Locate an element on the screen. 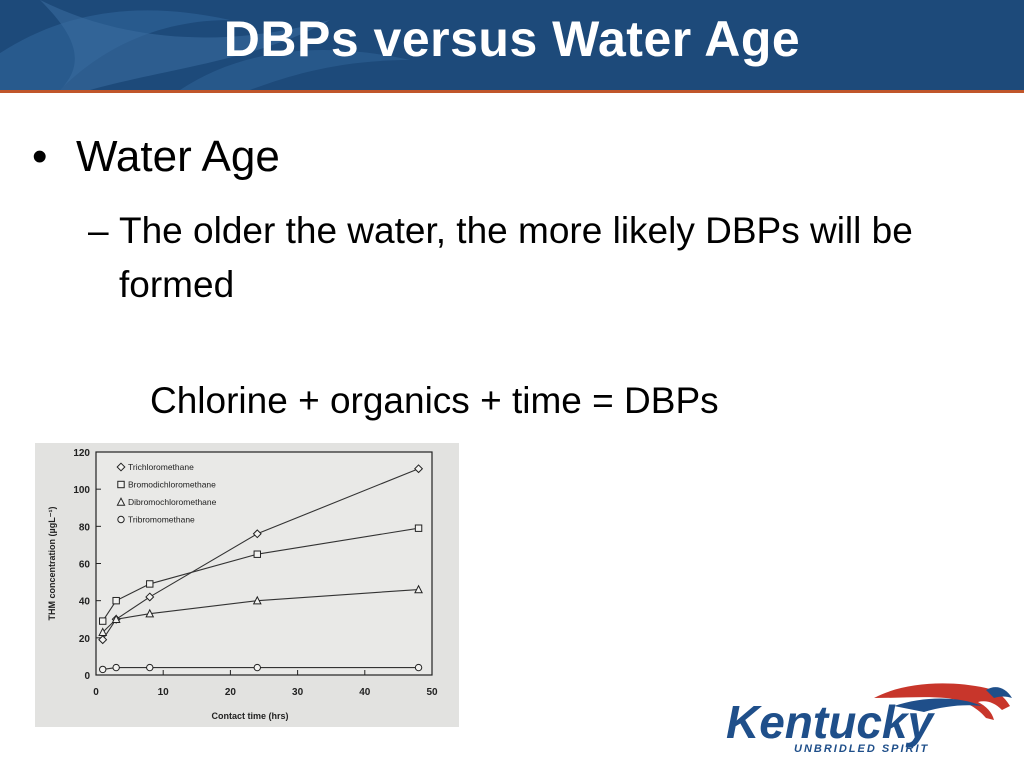  y-axis-label: THM concentration (µgL⁻¹) is located at coordinates (52, 564).